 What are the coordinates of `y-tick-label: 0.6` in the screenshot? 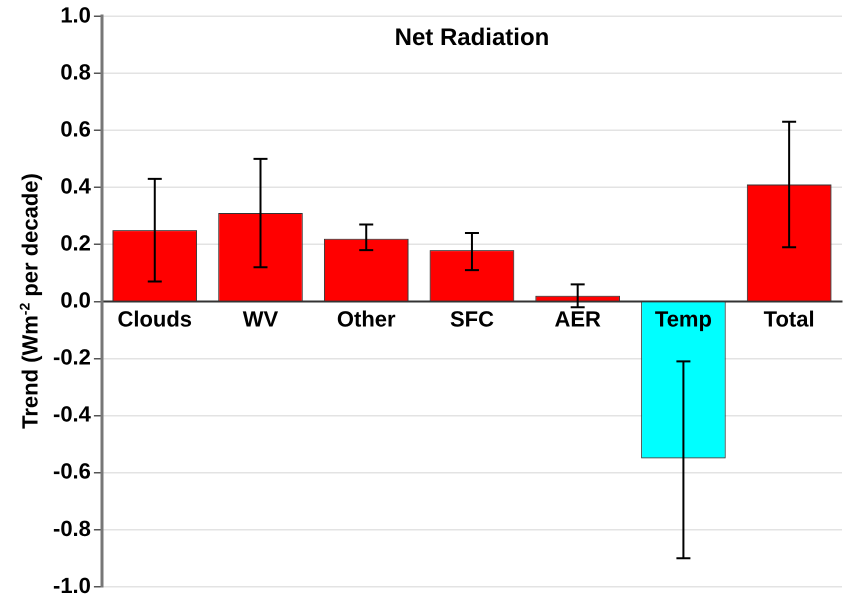 It's located at (75, 129).